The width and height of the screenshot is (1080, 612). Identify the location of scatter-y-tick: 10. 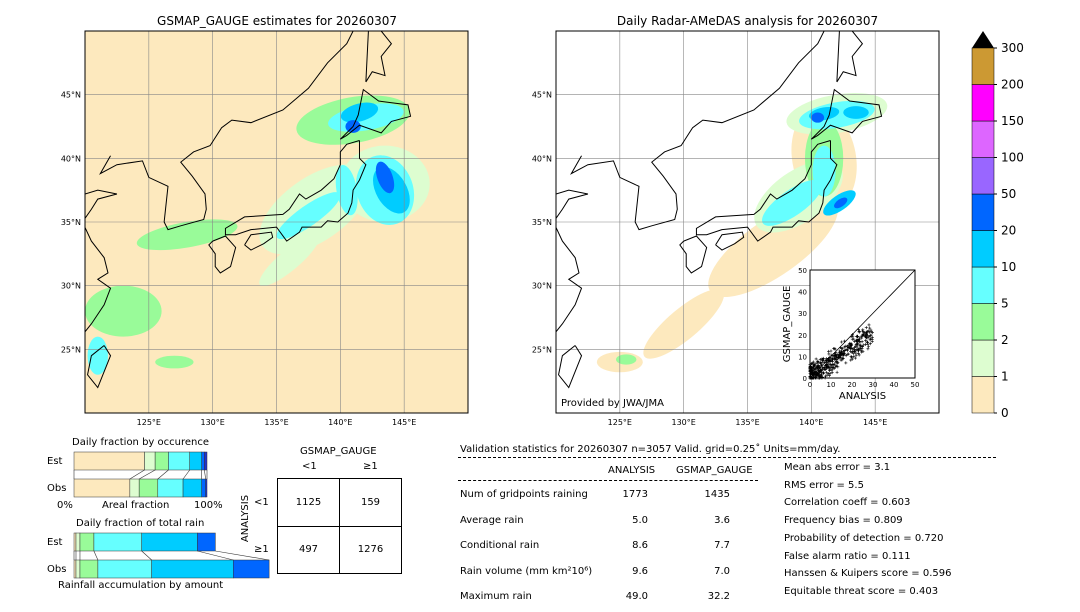
(802, 357).